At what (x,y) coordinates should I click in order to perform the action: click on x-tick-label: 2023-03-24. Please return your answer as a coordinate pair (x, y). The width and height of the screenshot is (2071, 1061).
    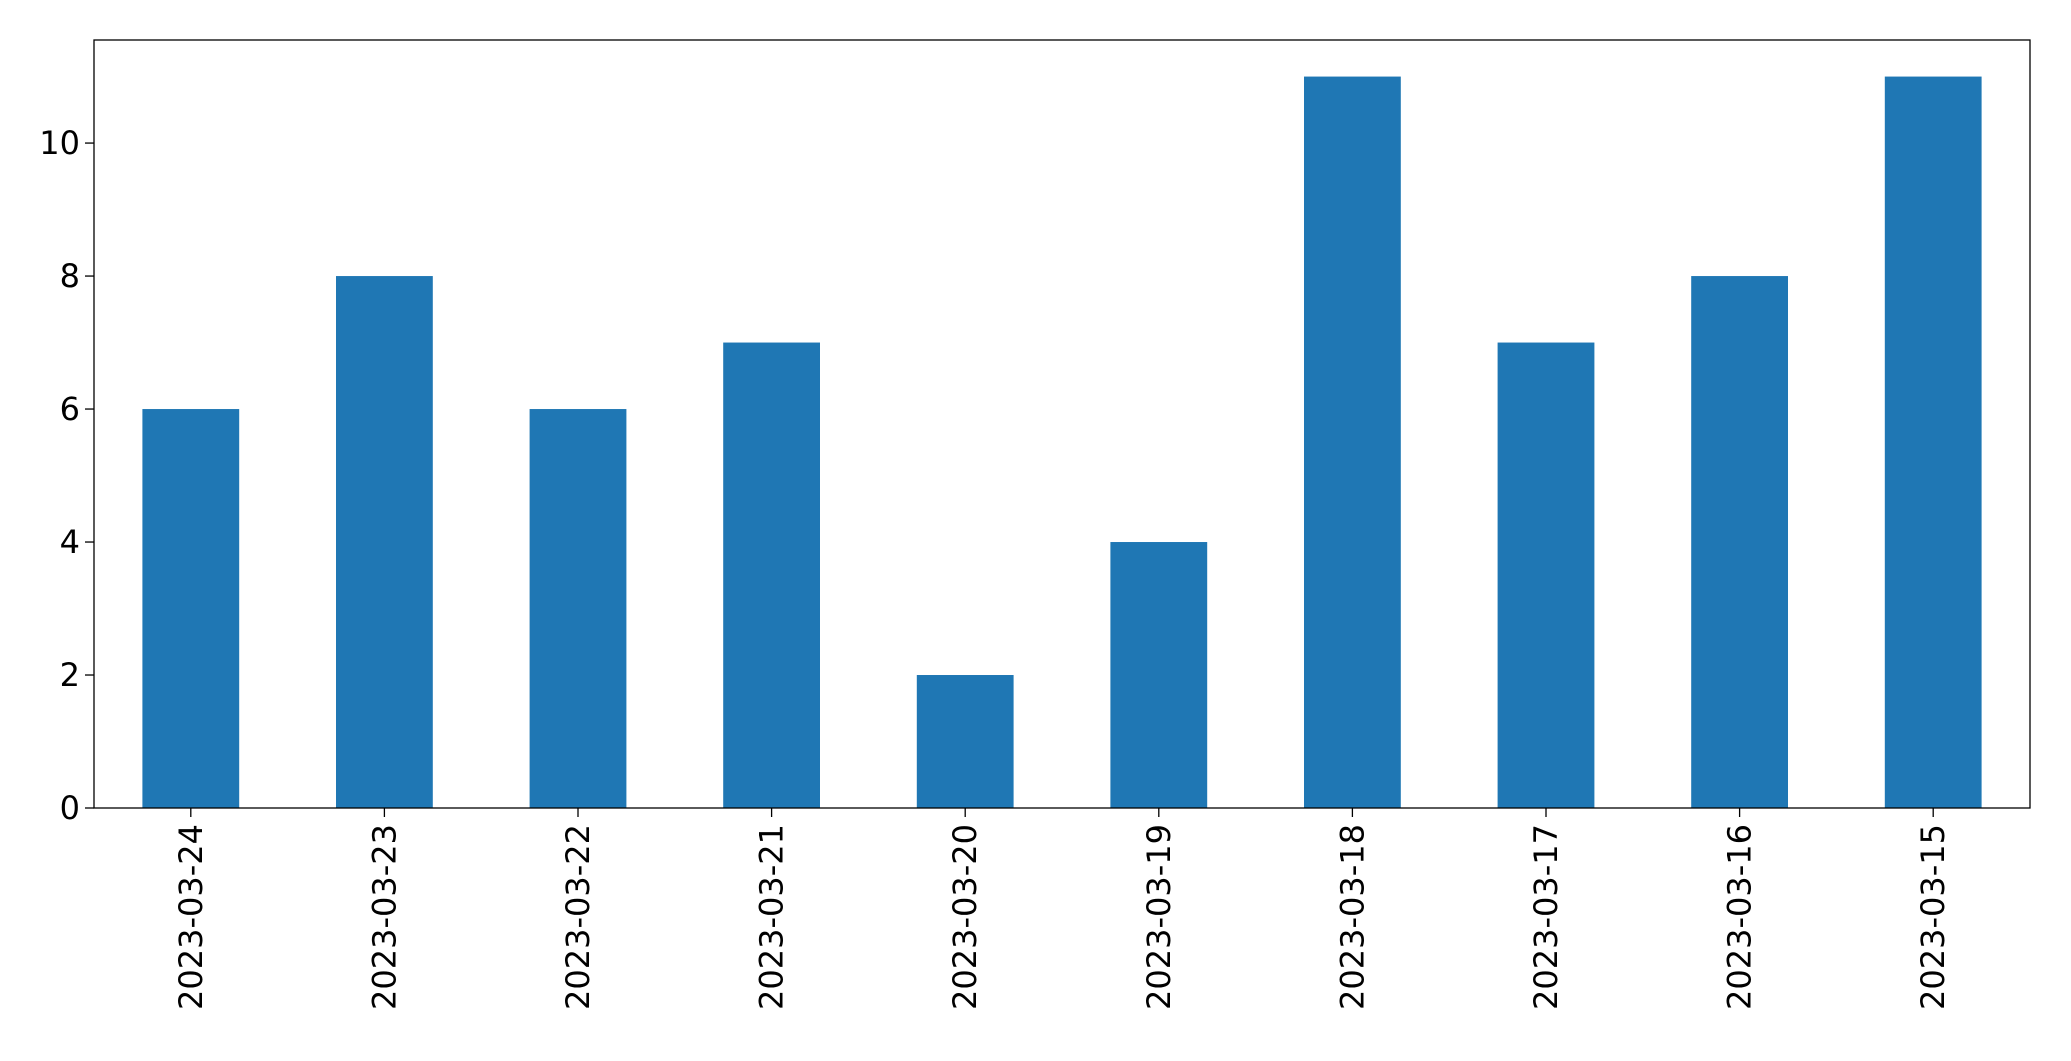
    Looking at the image, I should click on (191, 917).